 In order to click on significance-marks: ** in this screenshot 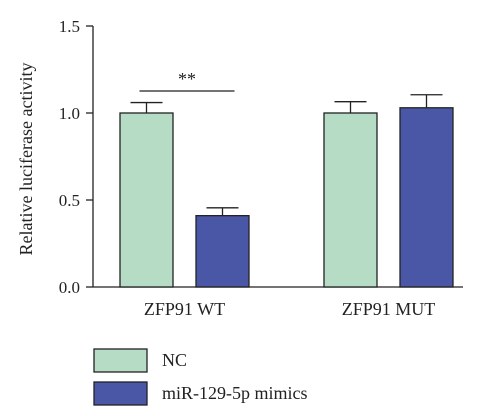, I will do `click(187, 80)`.